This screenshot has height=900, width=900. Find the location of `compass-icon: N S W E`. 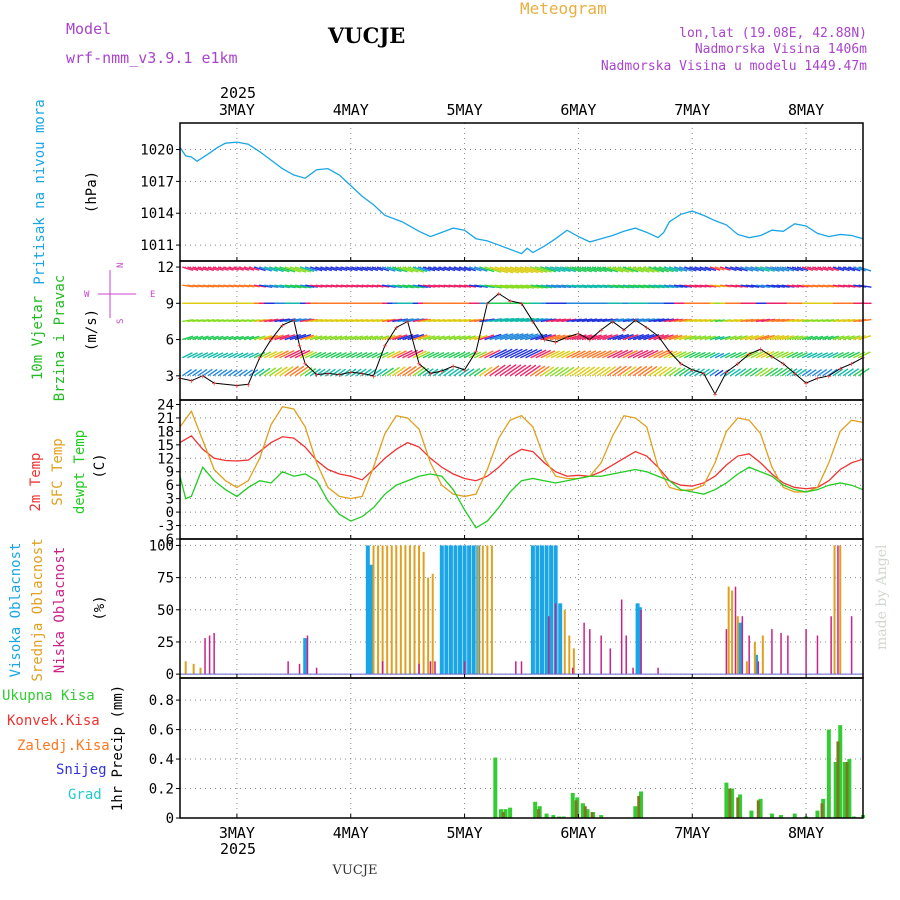

compass-icon: N S W E is located at coordinates (119, 293).